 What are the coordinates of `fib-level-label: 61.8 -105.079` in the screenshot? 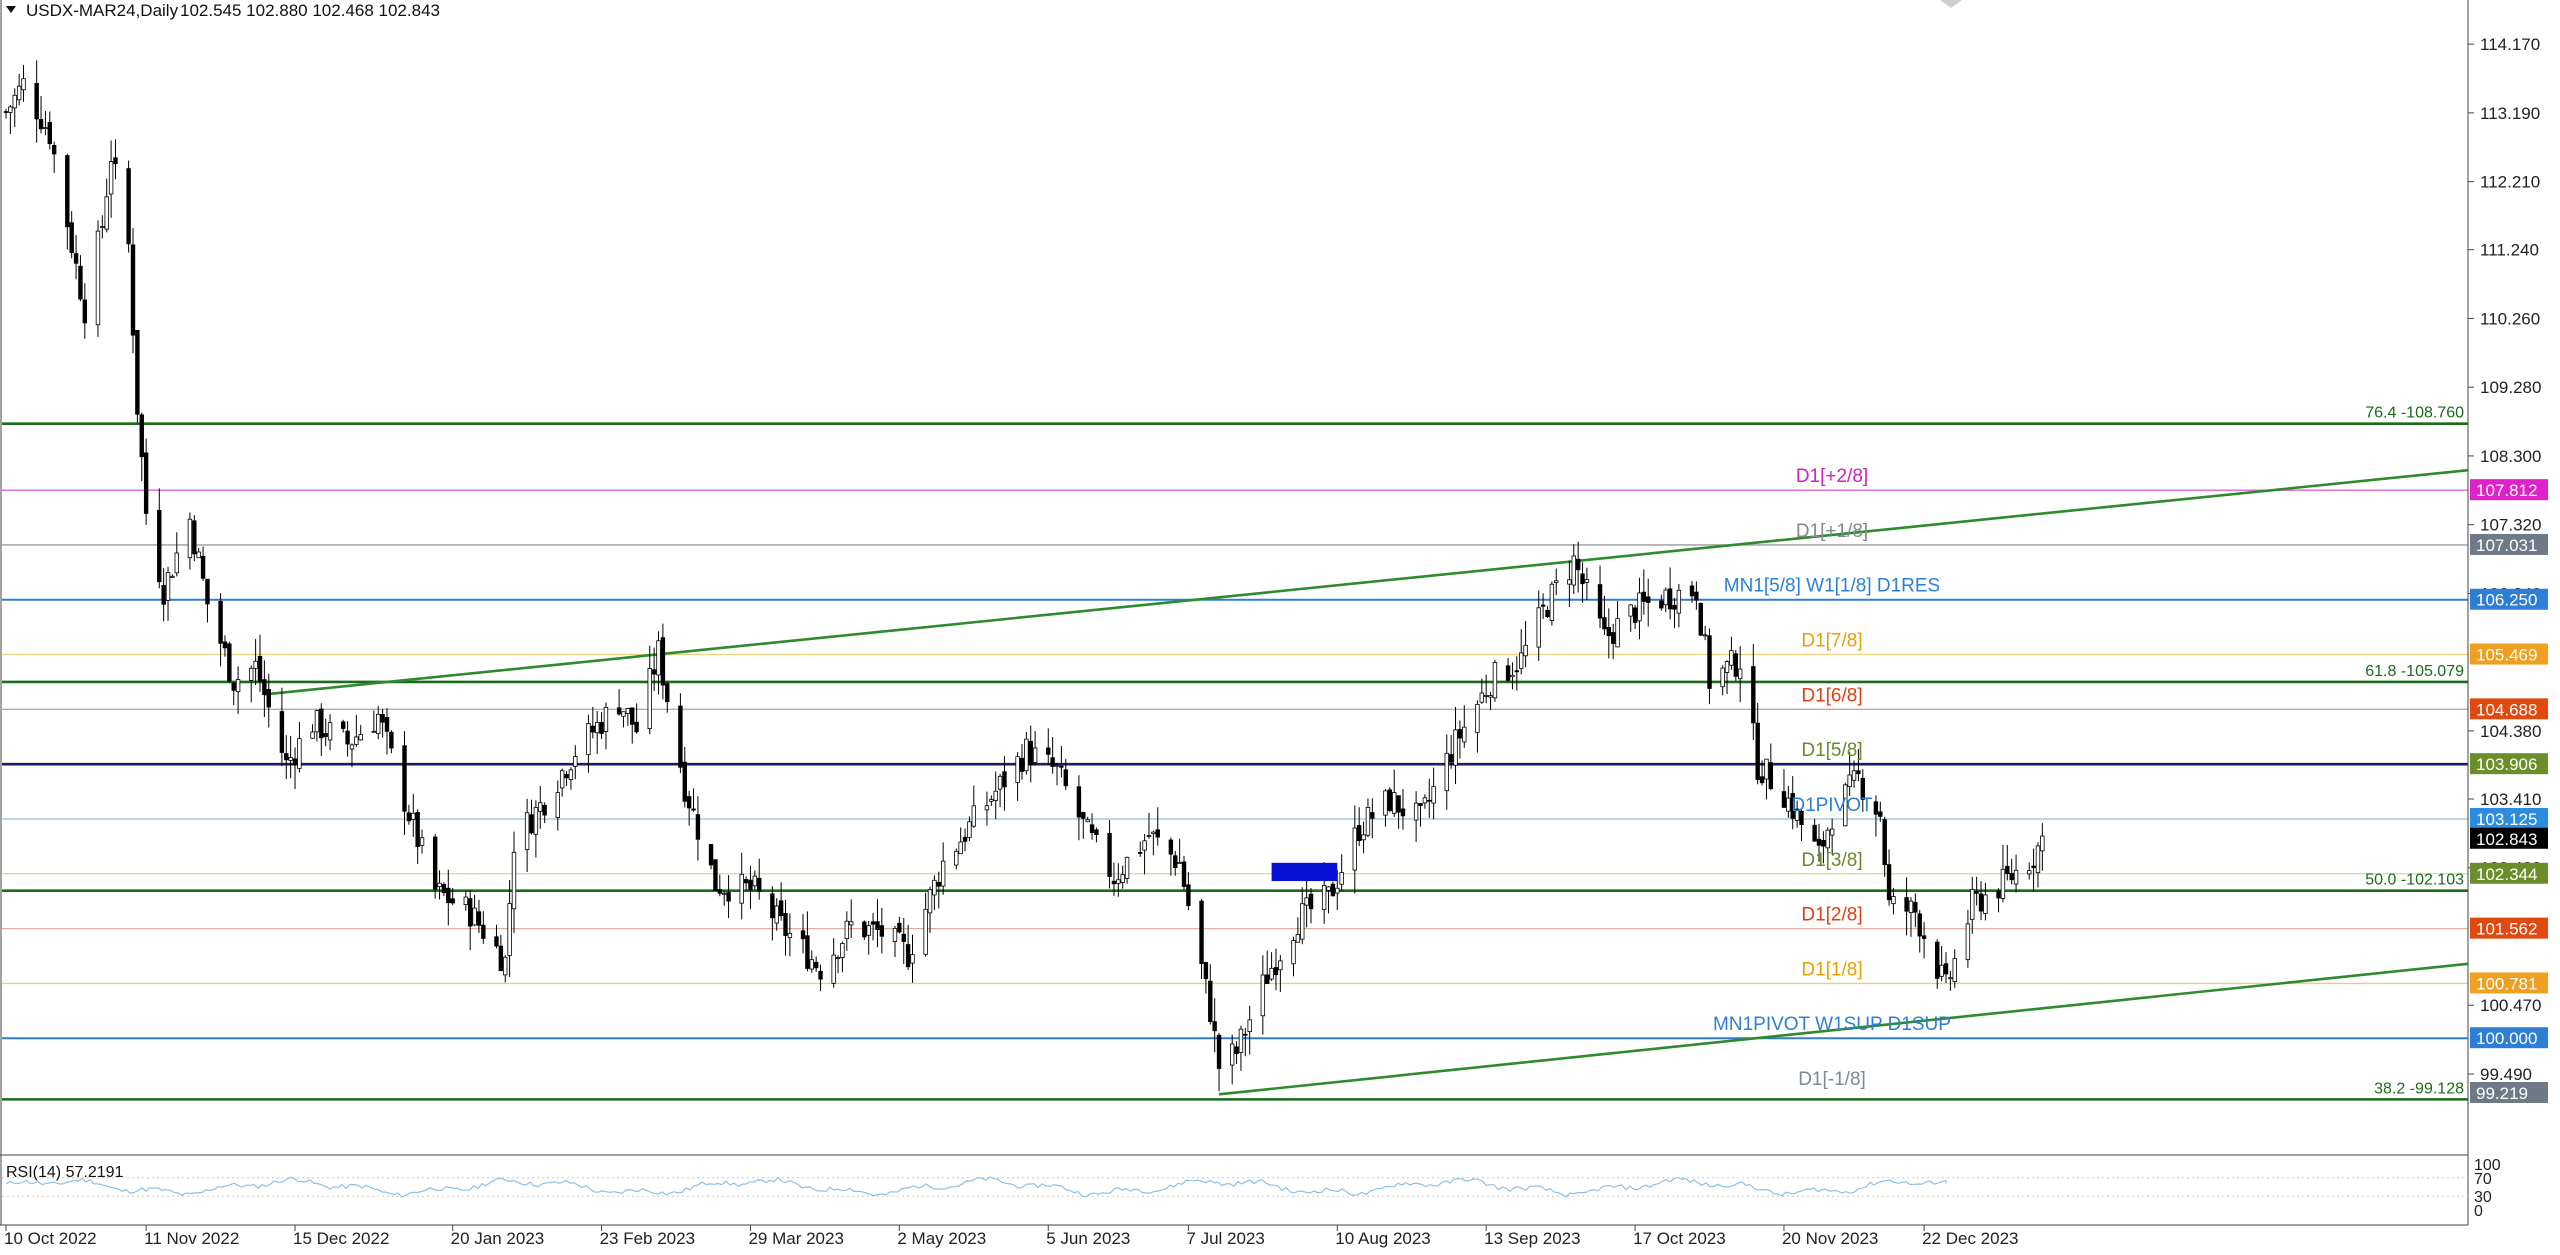 It's located at (2414, 671).